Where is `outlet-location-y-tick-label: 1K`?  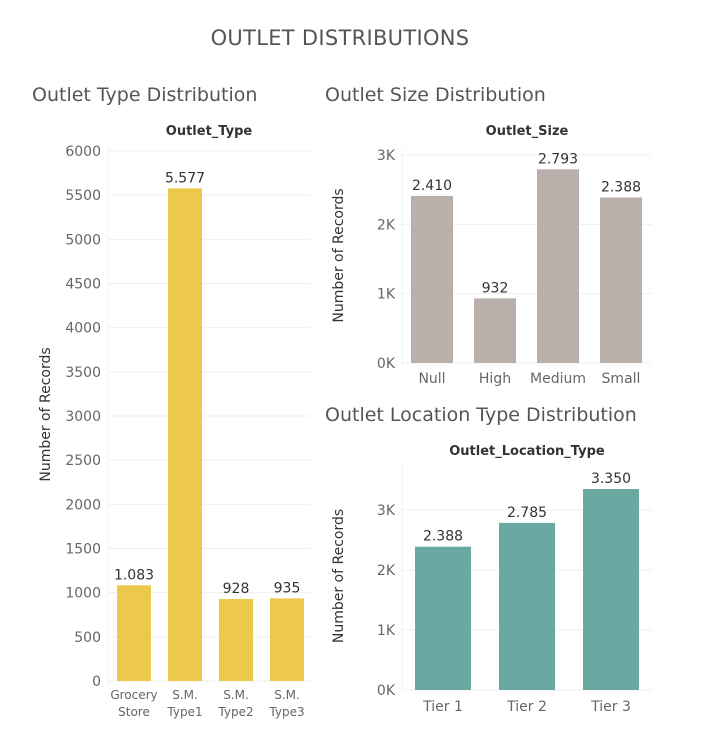
outlet-location-y-tick-label: 1K is located at coordinates (386, 631).